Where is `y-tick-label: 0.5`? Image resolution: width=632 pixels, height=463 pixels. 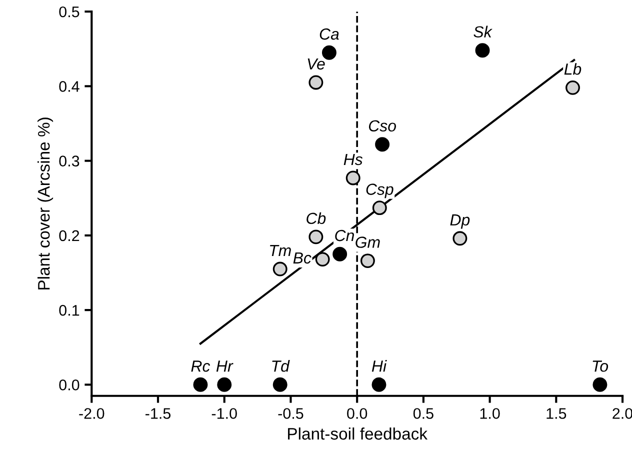 y-tick-label: 0.5 is located at coordinates (69, 12).